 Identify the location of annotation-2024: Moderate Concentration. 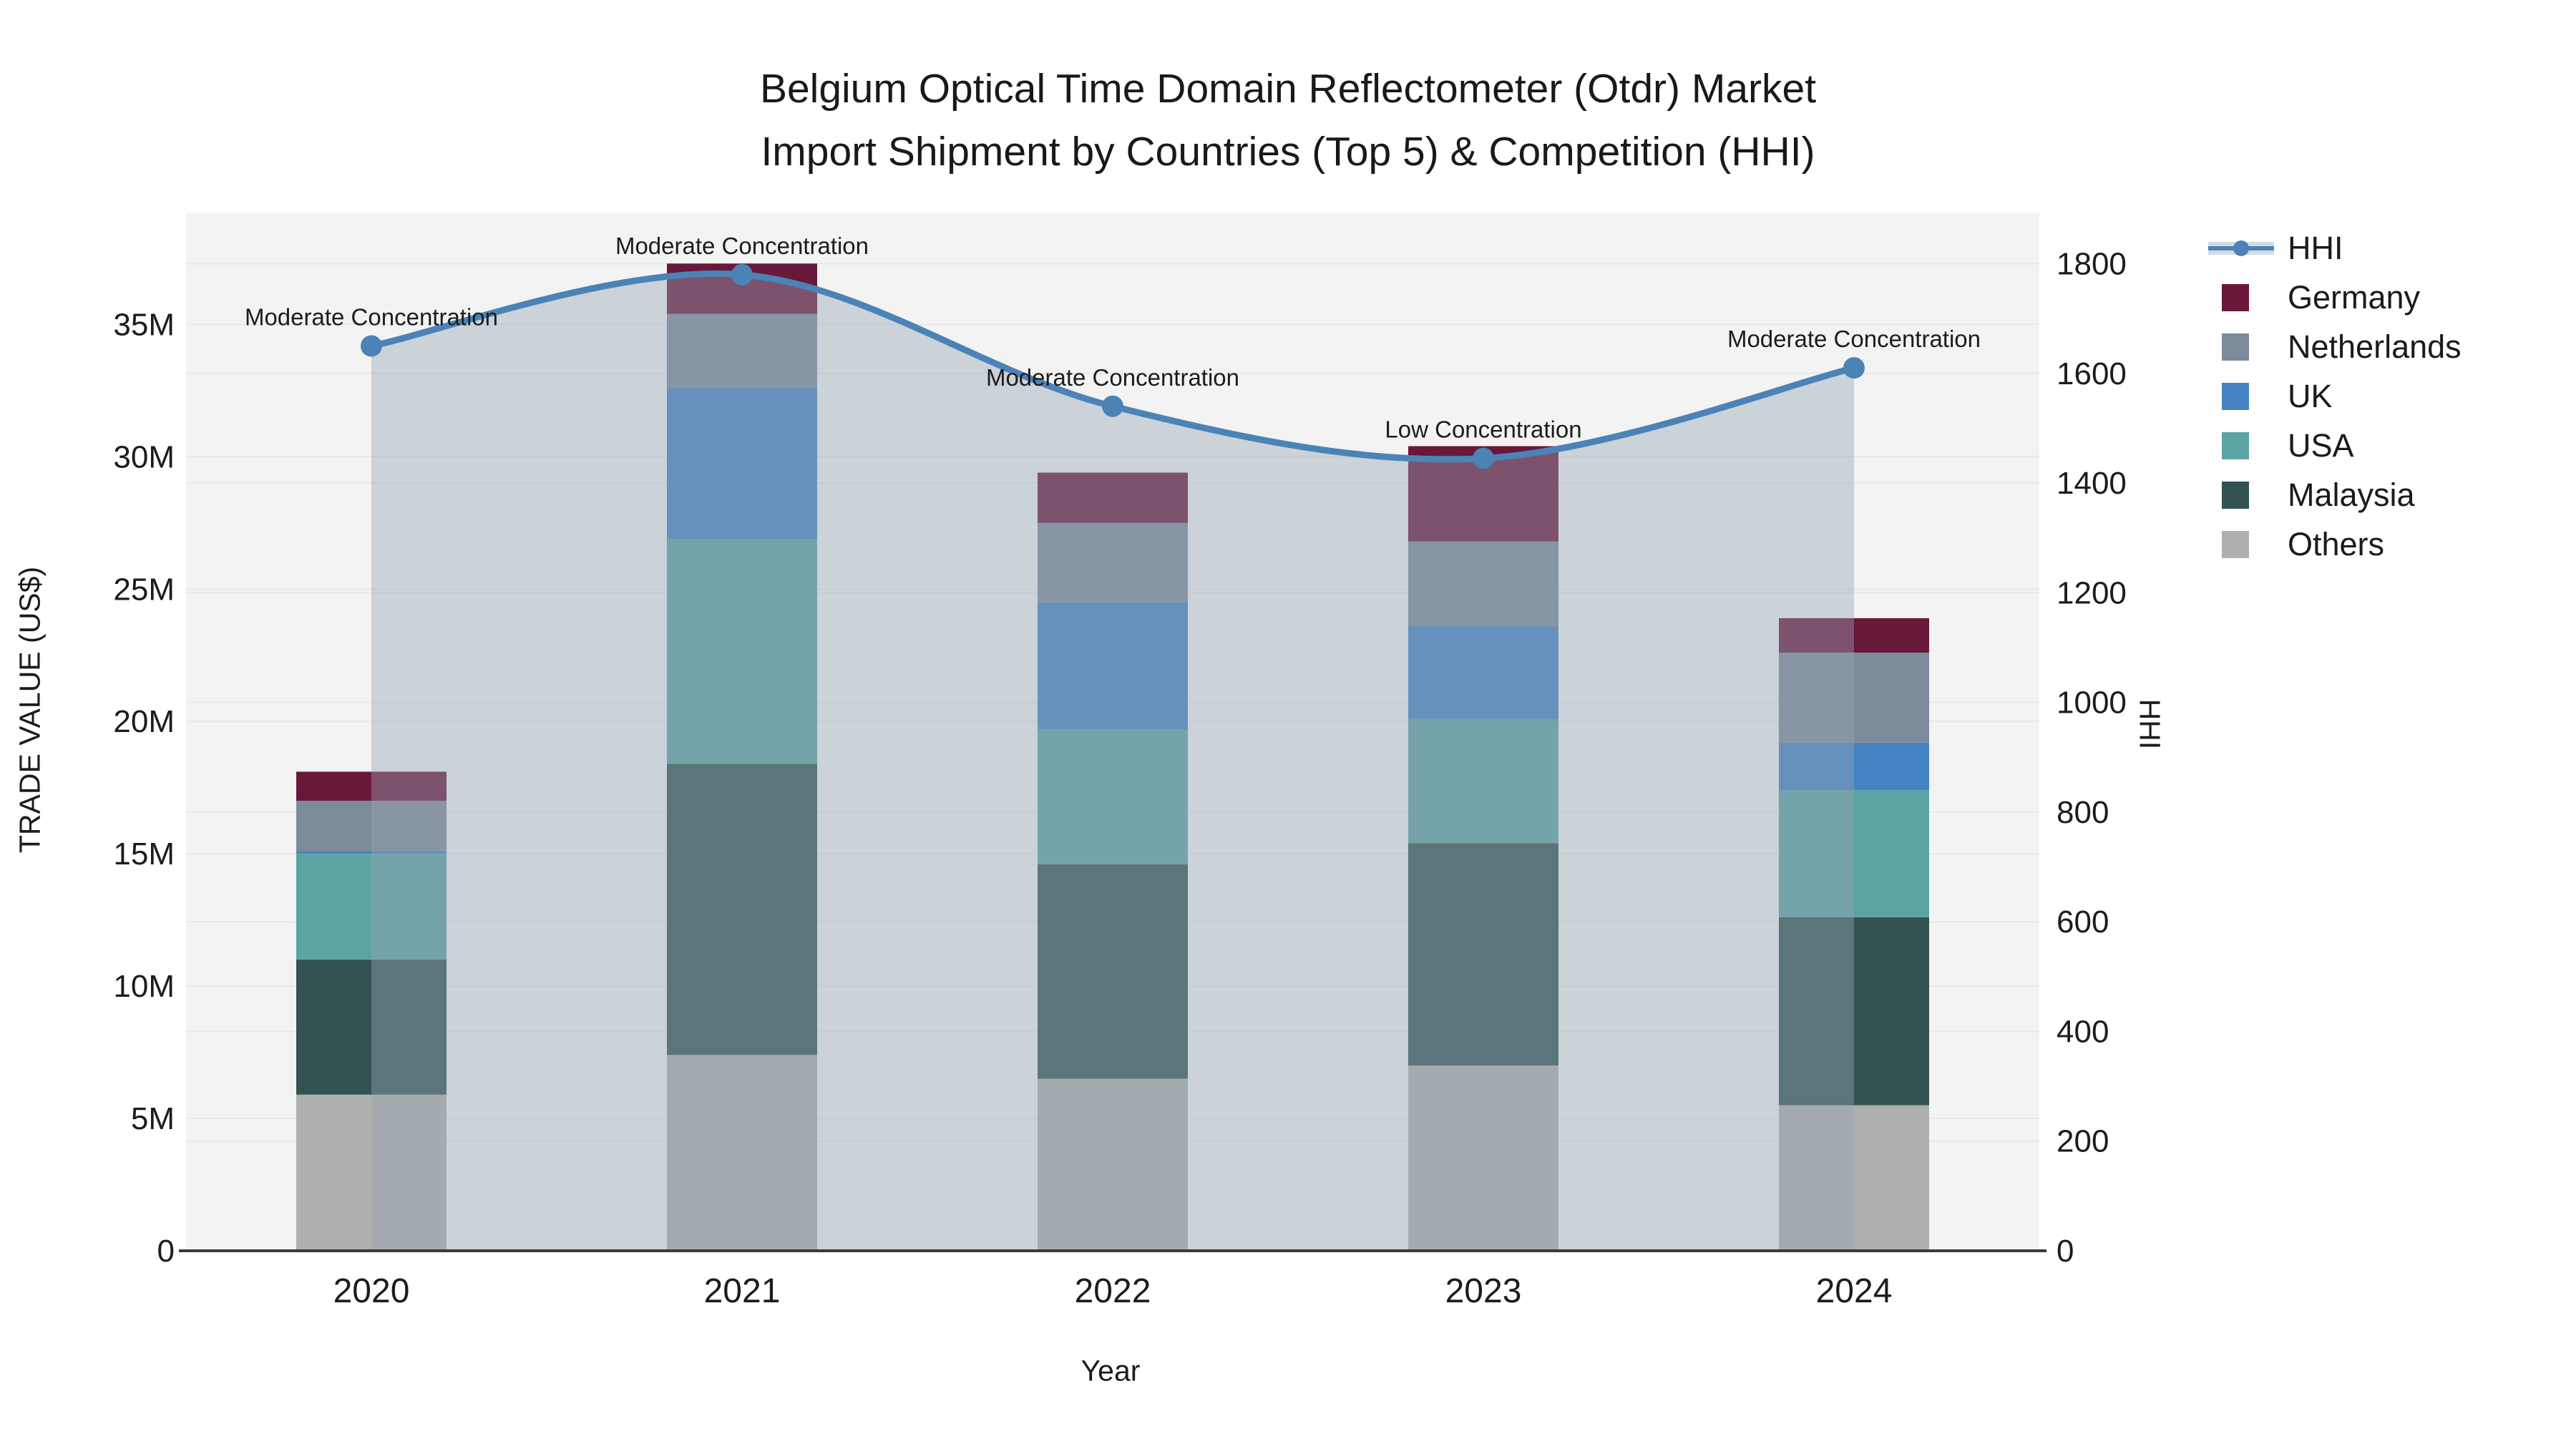
(1854, 339).